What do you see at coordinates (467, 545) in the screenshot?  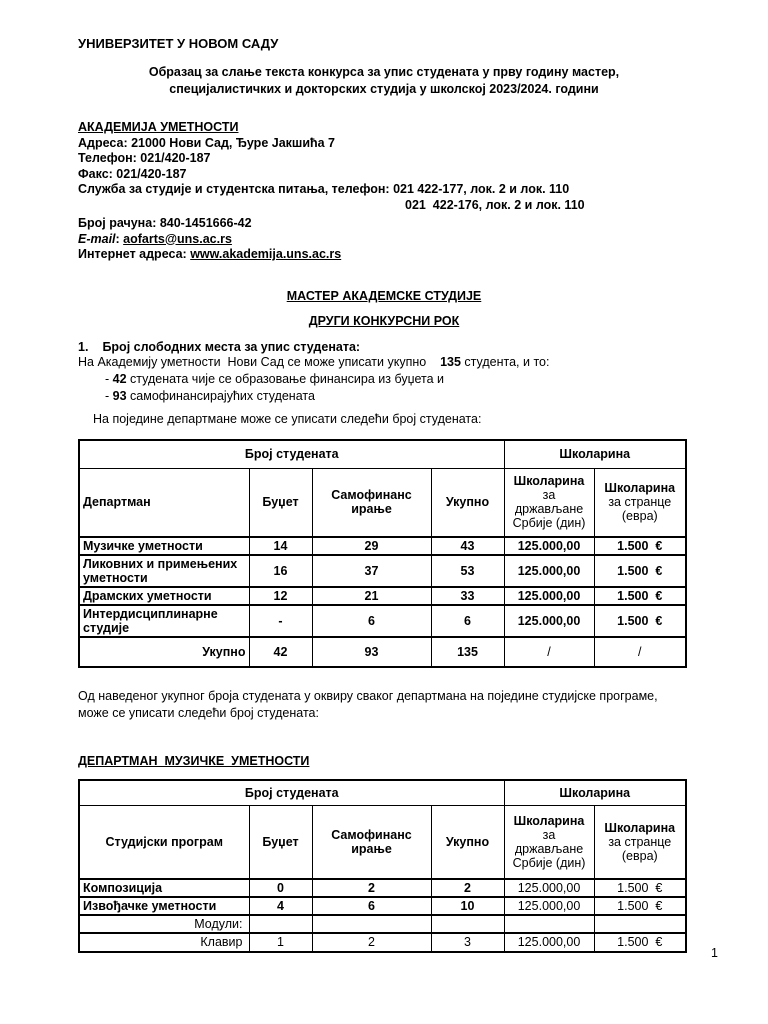 I see `cell-total: 43` at bounding box center [467, 545].